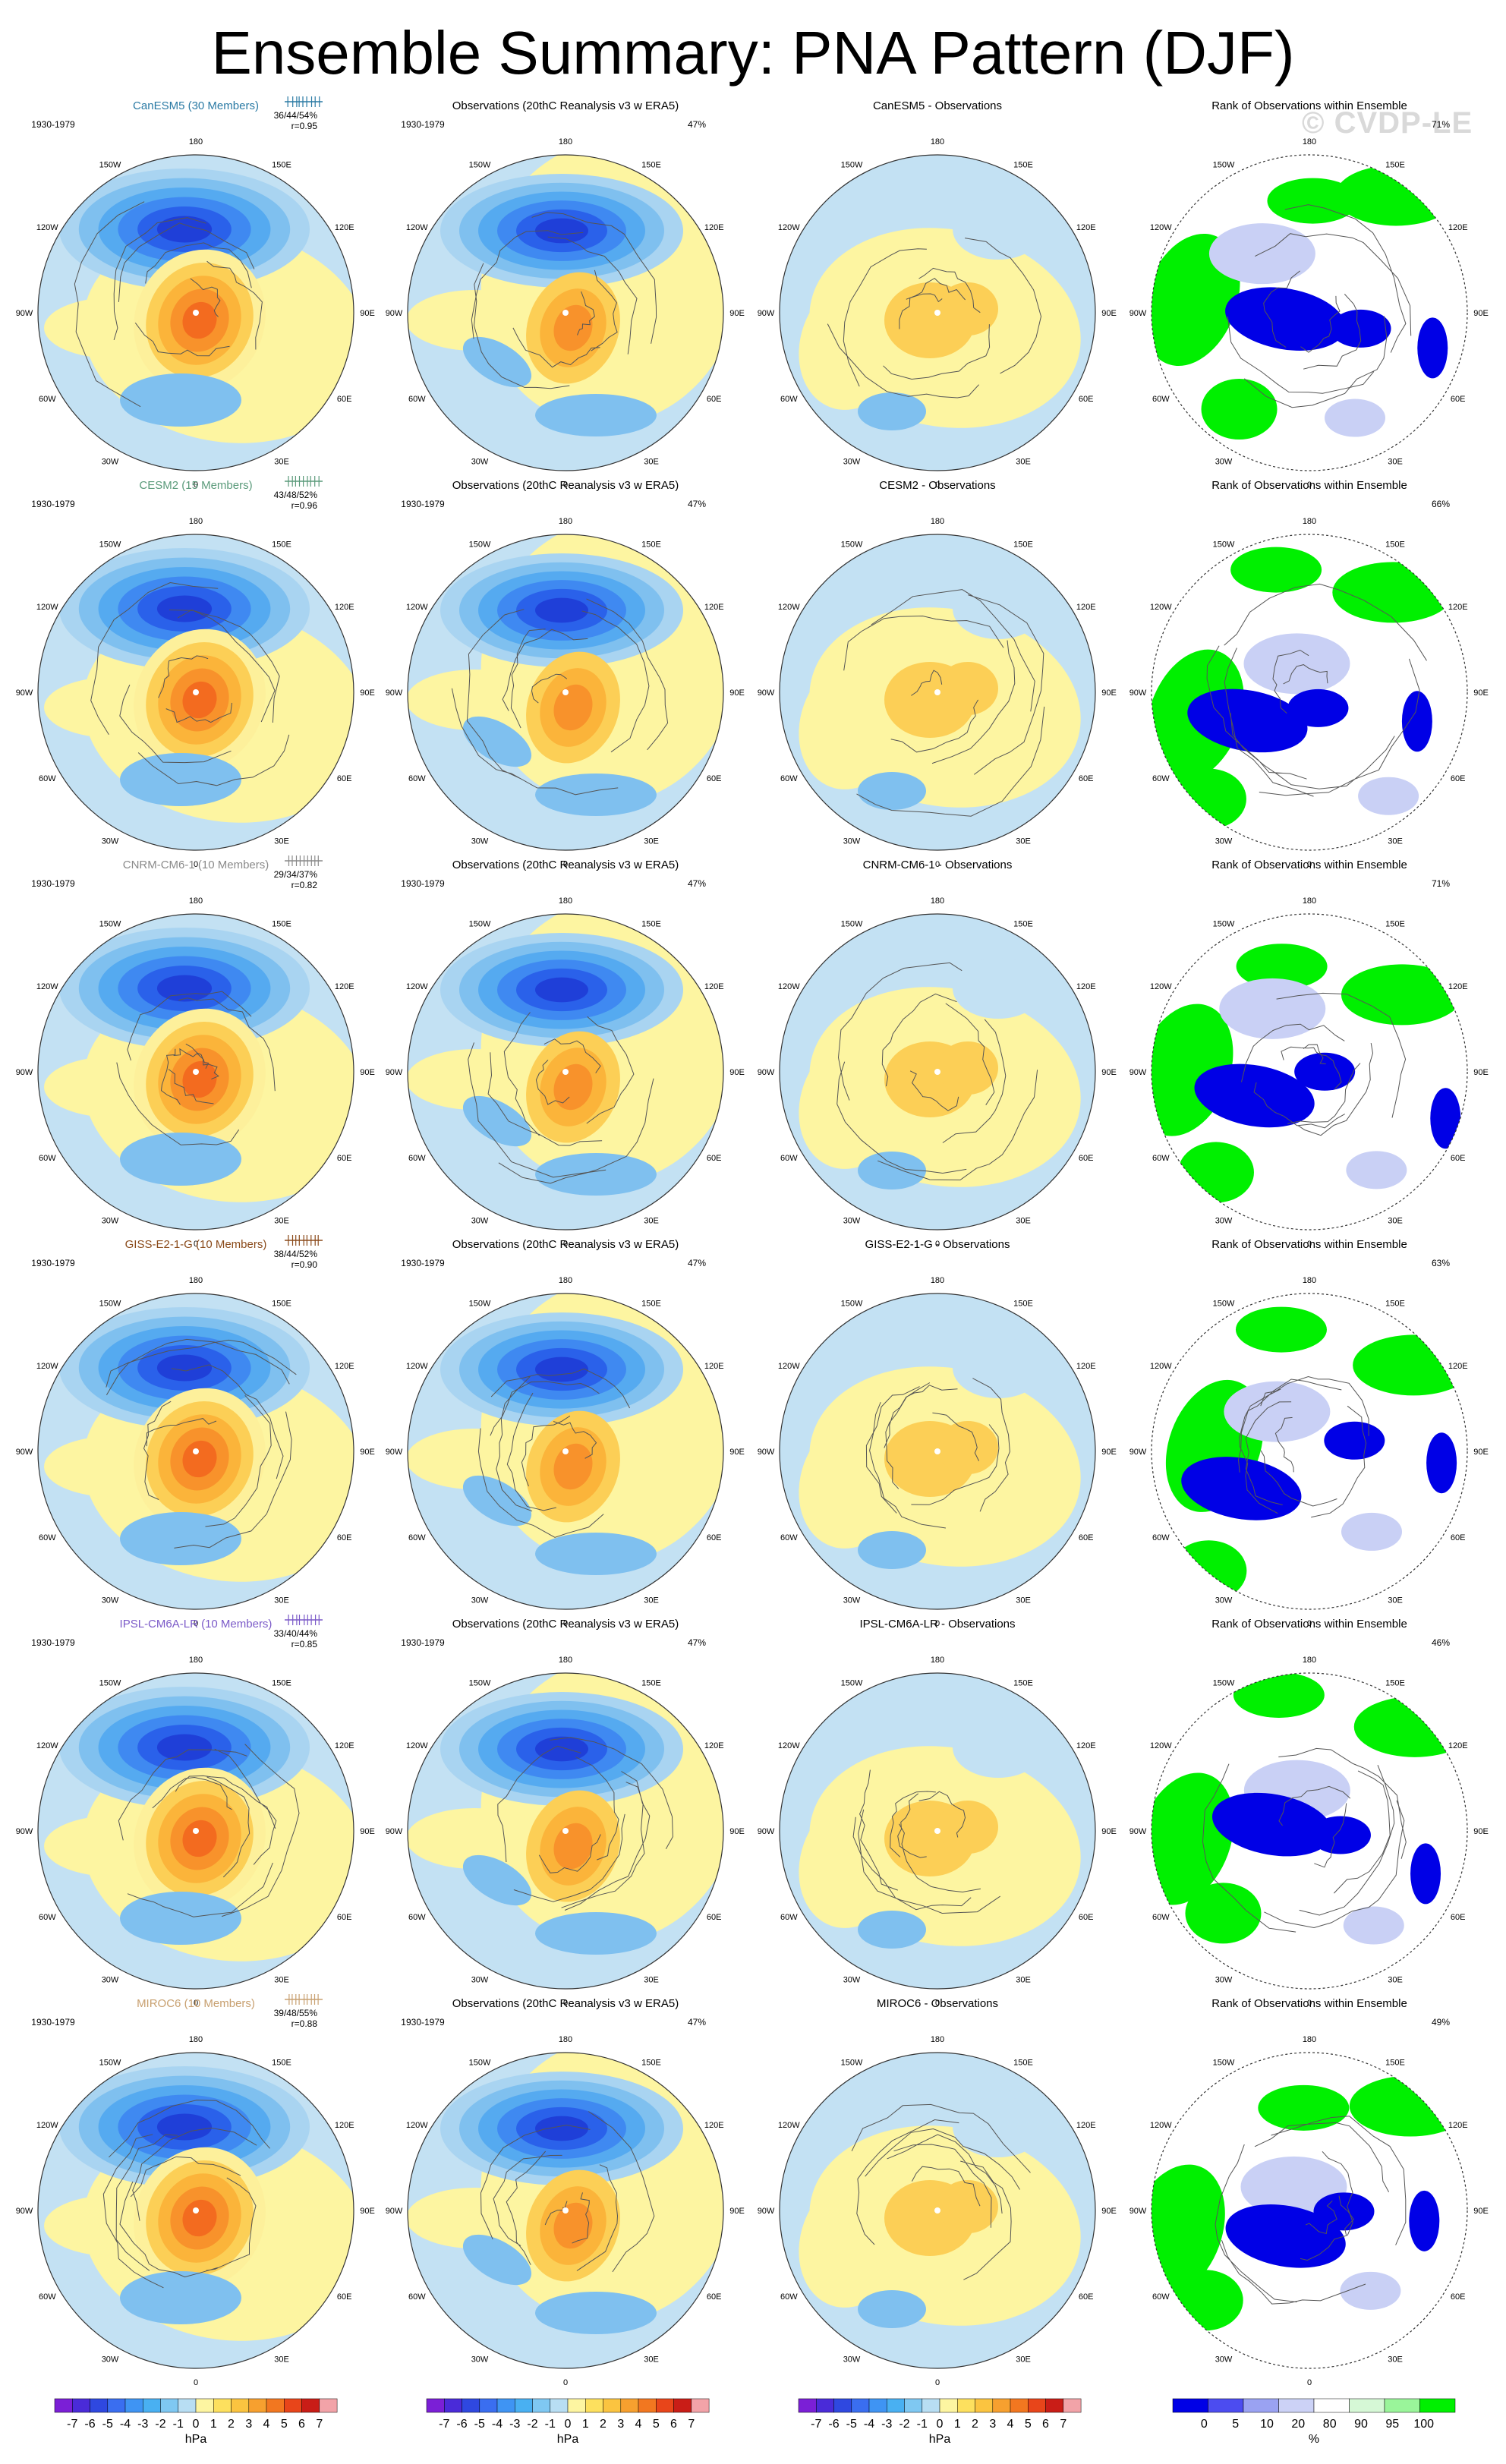 This screenshot has height=2464, width=1506. I want to click on negative-core, so click(596, 1174).